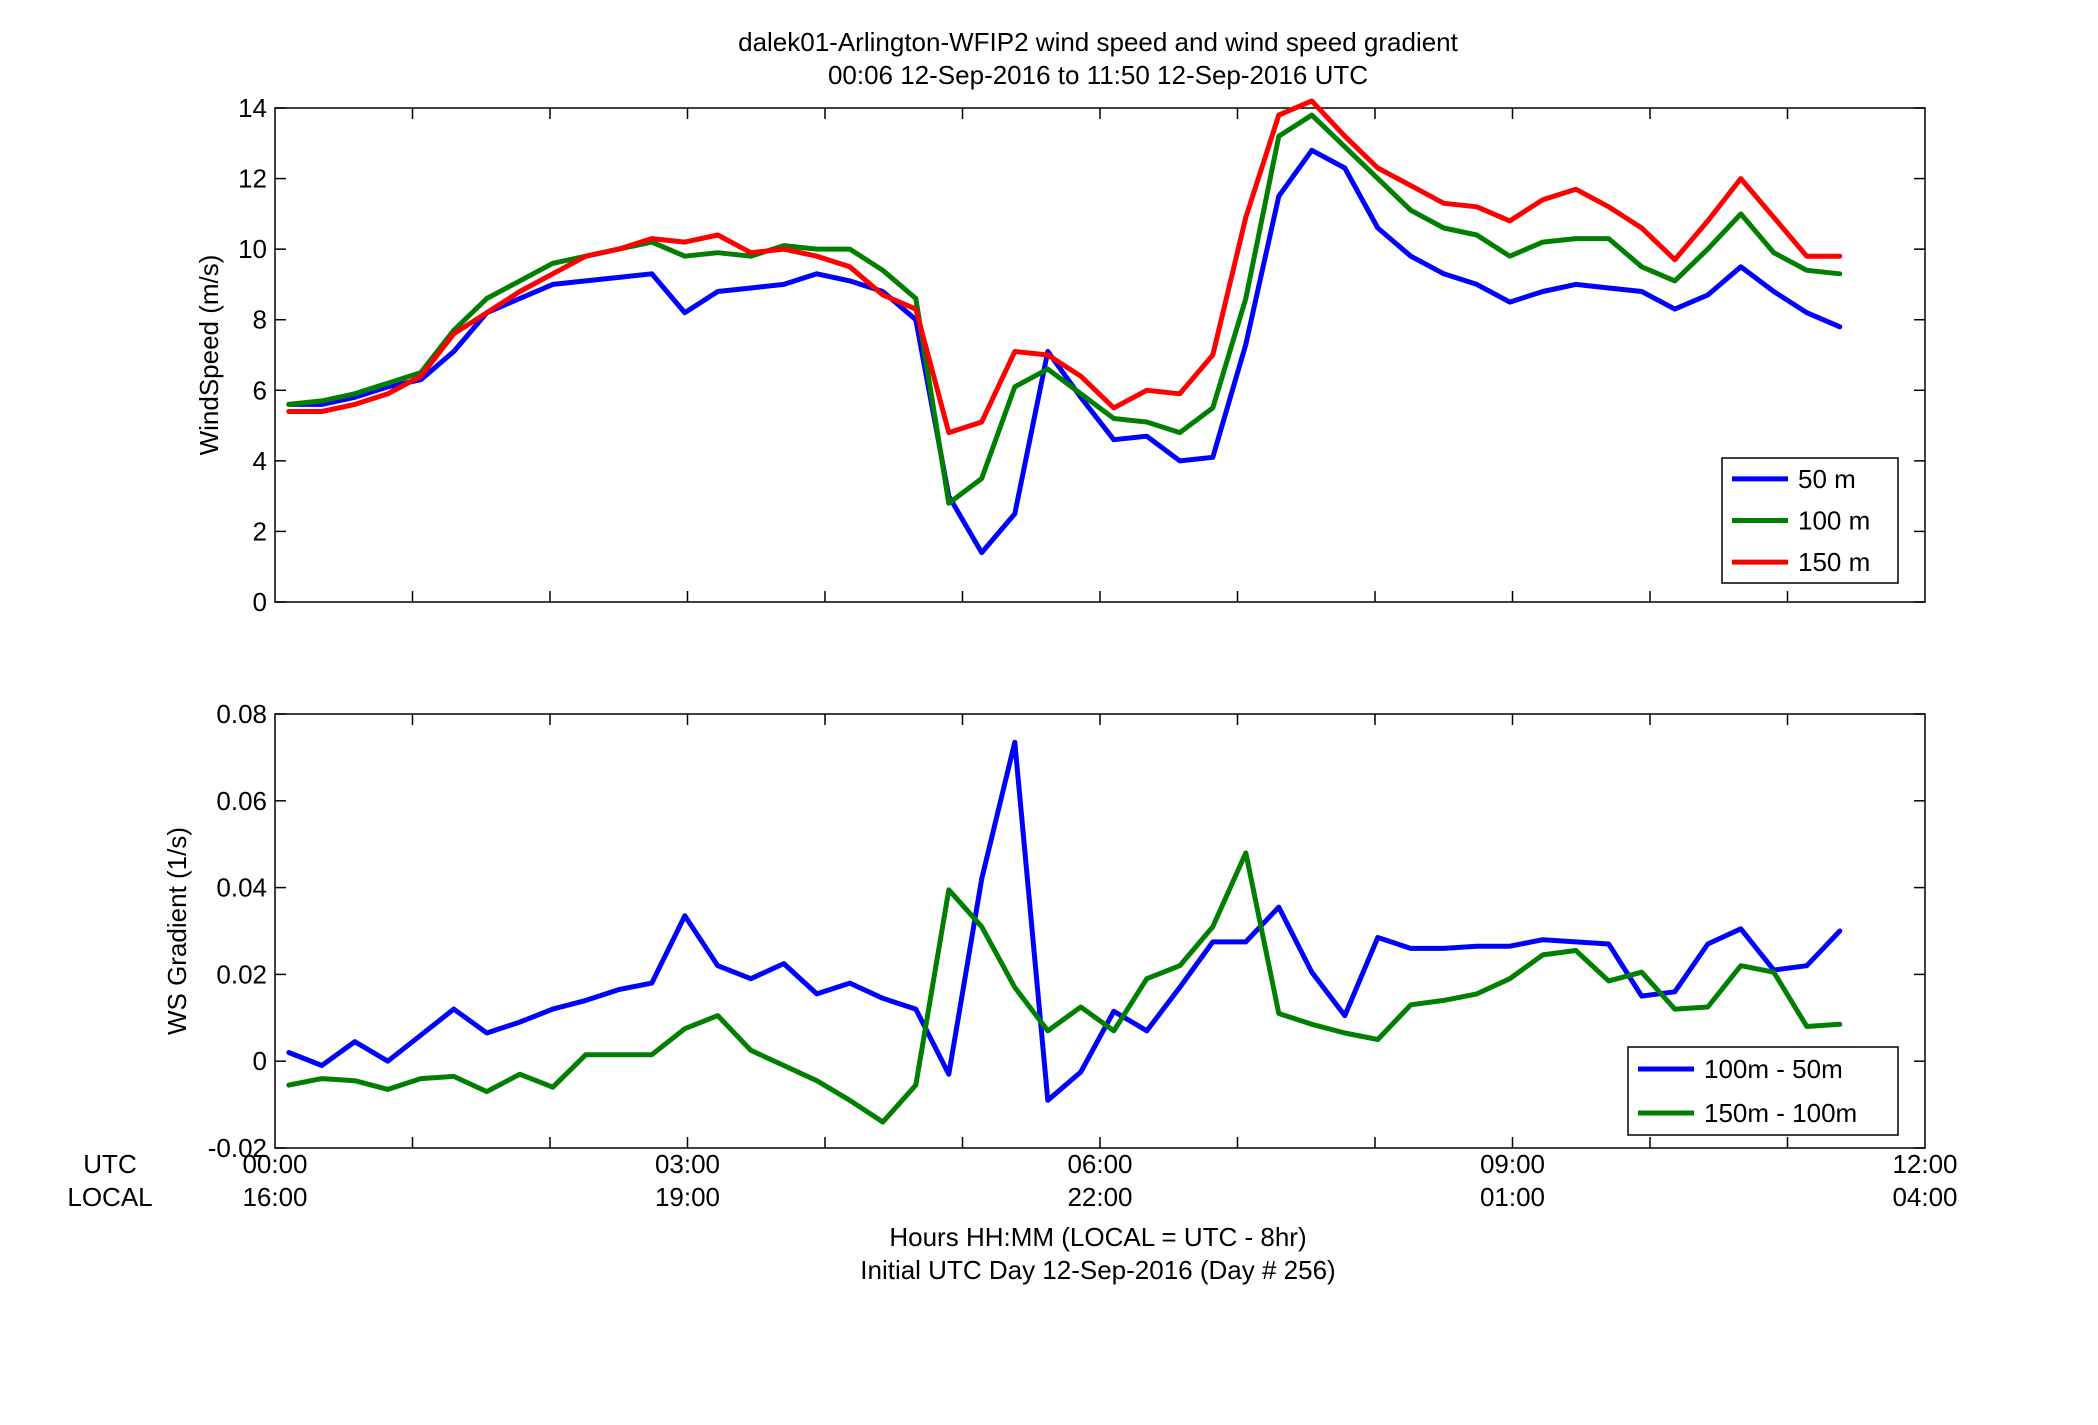 The image size is (2098, 1425). I want to click on local-row-label: LOCAL, so click(109, 1197).